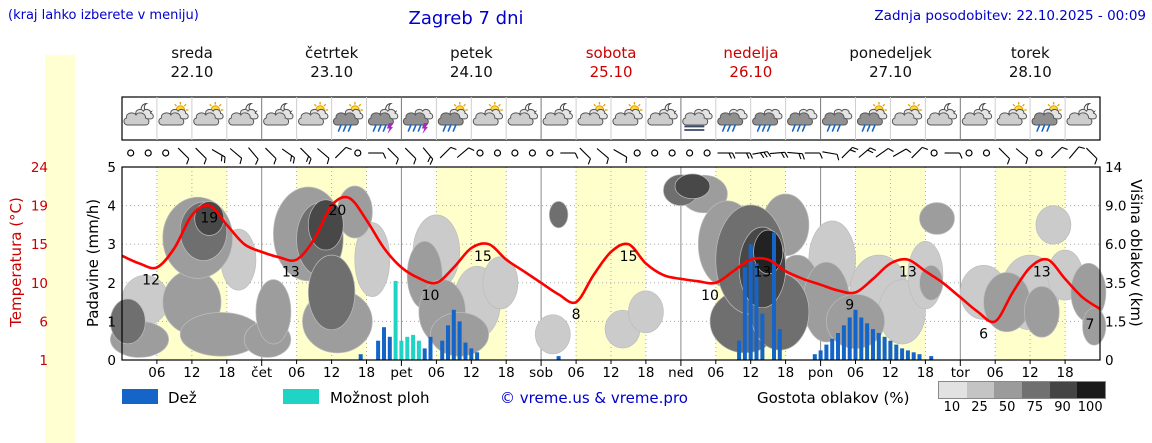 Image resolution: width=1152 pixels, height=443 pixels. I want to click on menu-hint: (kraj lahko izberete v meniju), so click(103, 15).